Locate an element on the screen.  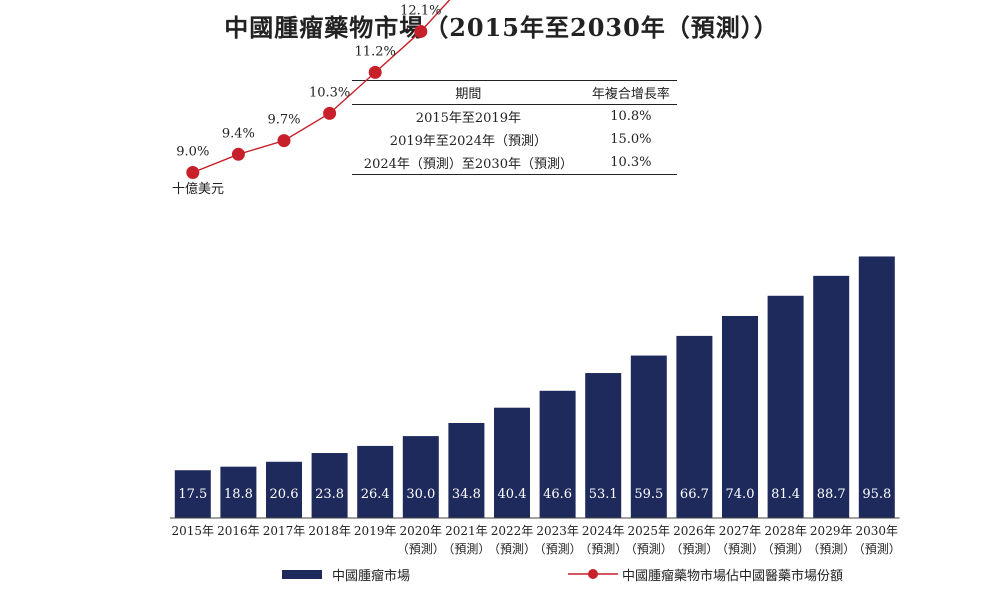
bar-value-label: 59.5 is located at coordinates (648, 494).